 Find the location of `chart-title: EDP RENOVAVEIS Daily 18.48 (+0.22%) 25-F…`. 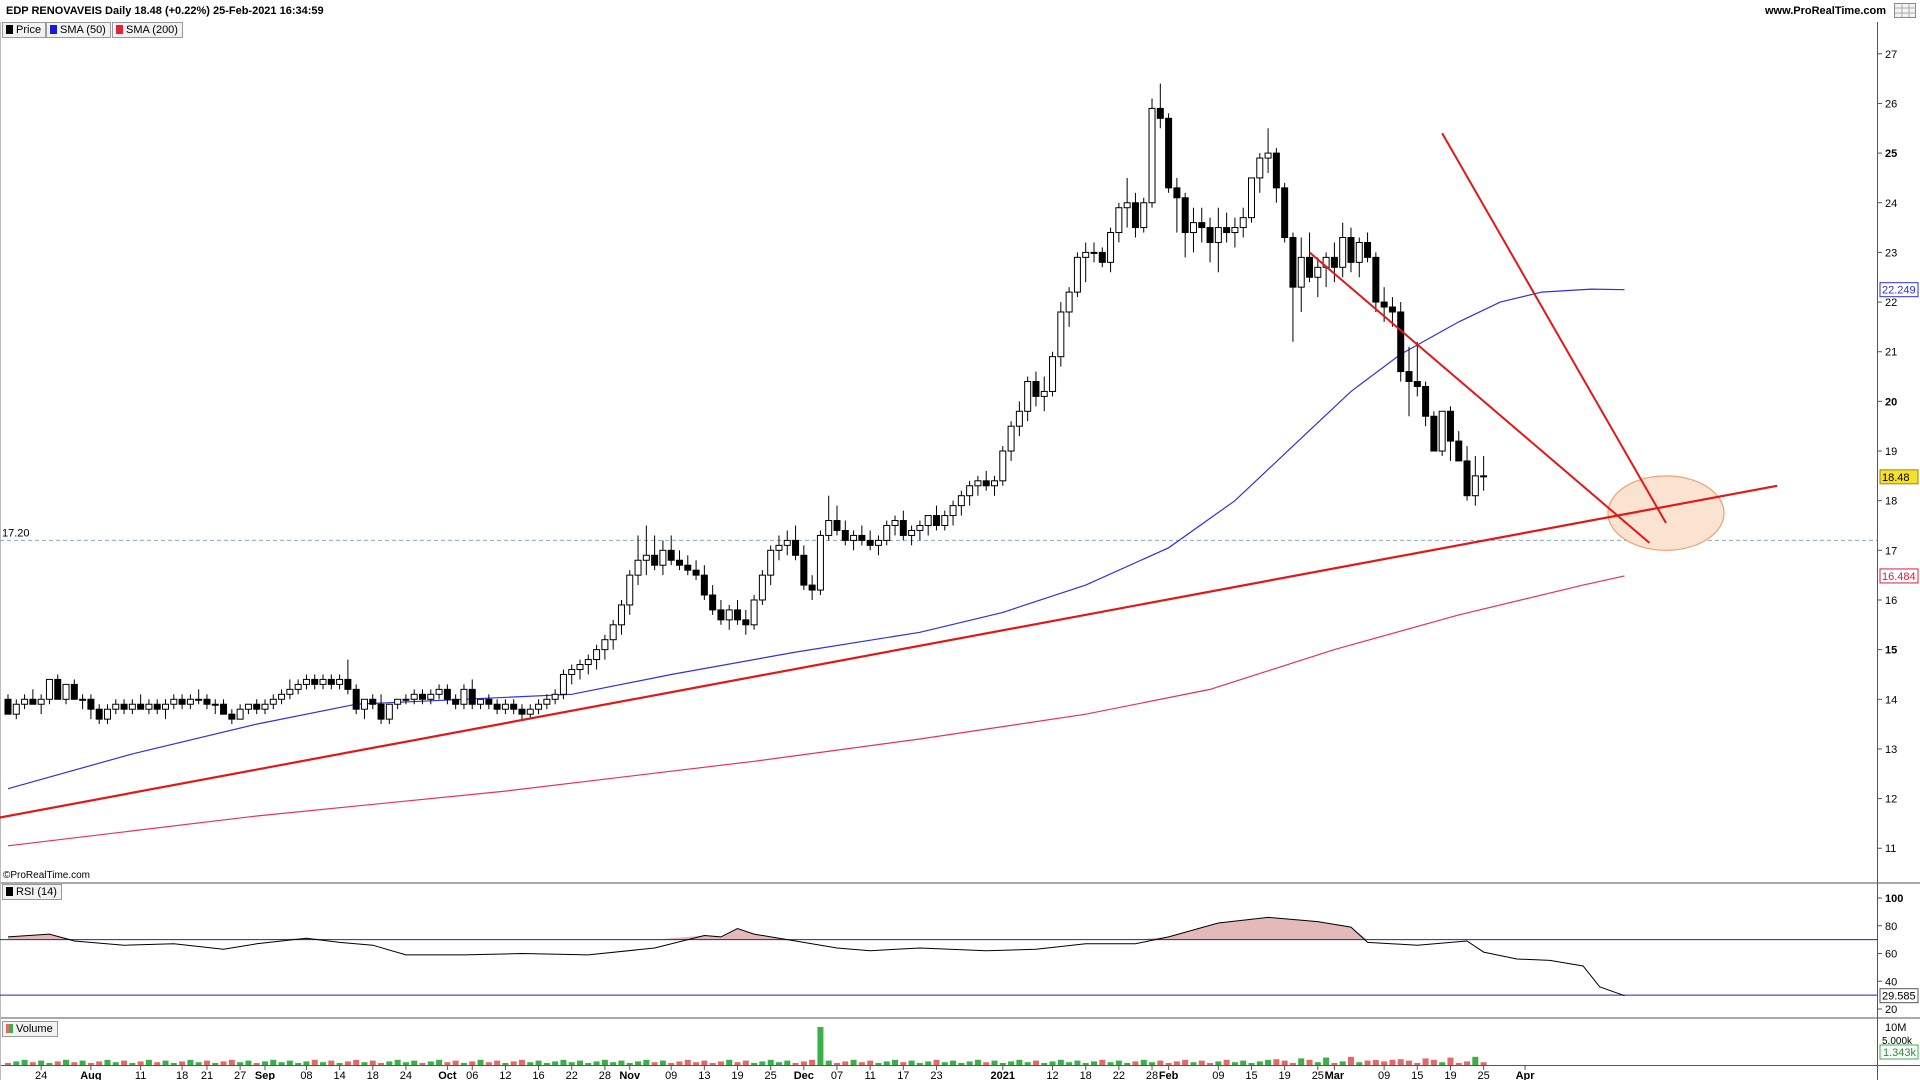

chart-title: EDP RENOVAVEIS Daily 18.48 (+0.22%) 25-F… is located at coordinates (165, 11).